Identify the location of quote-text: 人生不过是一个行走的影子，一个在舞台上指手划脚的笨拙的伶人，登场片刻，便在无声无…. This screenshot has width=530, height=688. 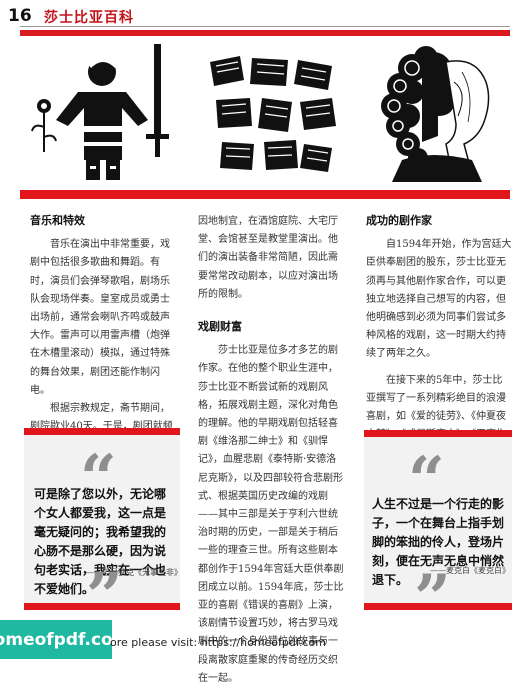
(438, 542).